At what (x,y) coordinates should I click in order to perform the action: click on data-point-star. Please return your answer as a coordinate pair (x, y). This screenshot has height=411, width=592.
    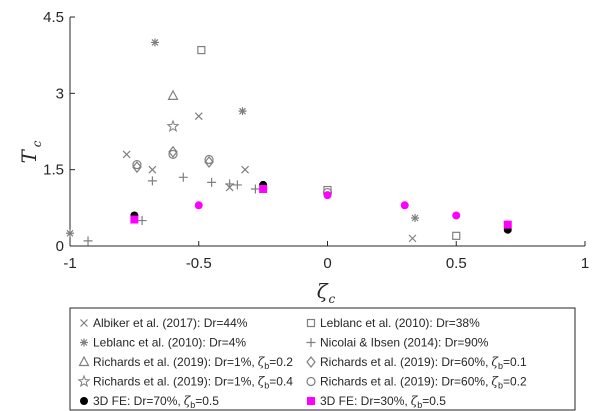
    Looking at the image, I should click on (173, 126).